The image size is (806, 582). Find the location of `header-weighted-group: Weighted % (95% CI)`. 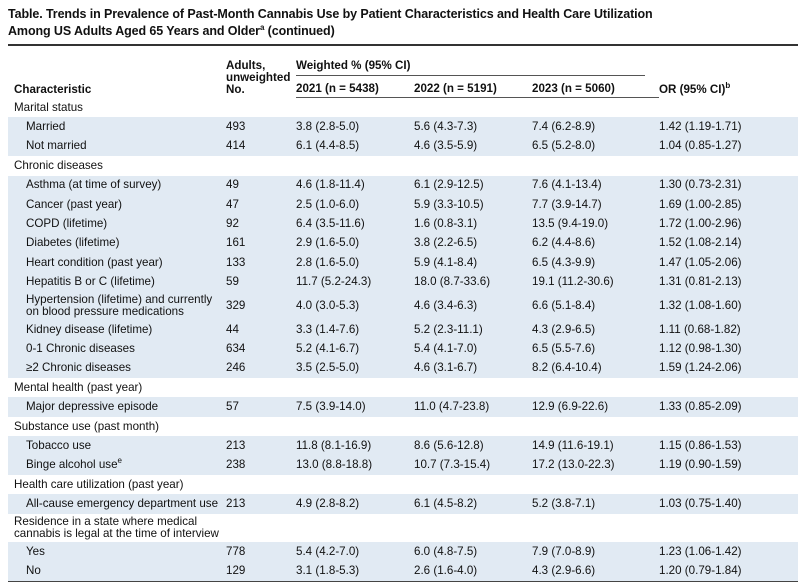

header-weighted-group: Weighted % (95% CI) is located at coordinates (478, 61).